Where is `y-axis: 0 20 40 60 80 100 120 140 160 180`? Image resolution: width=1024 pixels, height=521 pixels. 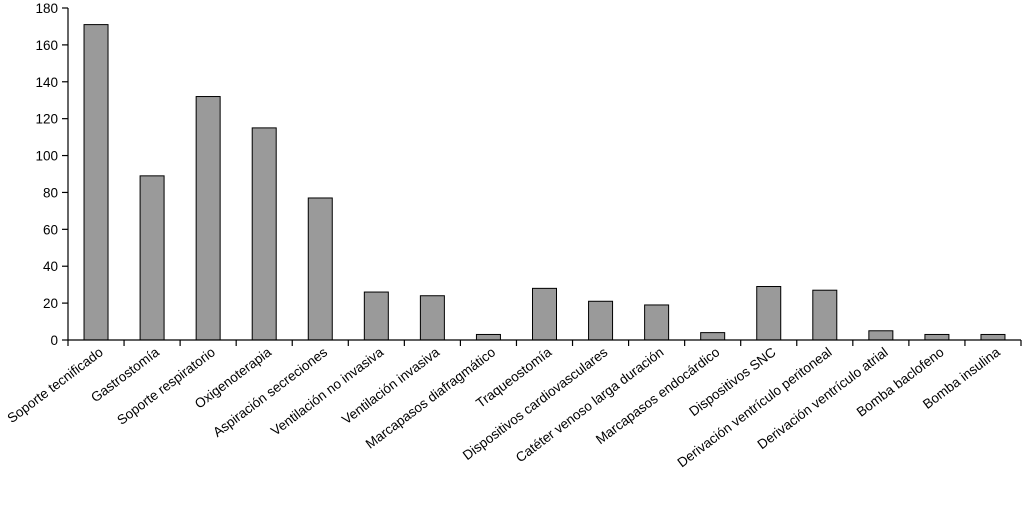 y-axis: 0 20 40 60 80 100 120 140 160 180 is located at coordinates (52, 174).